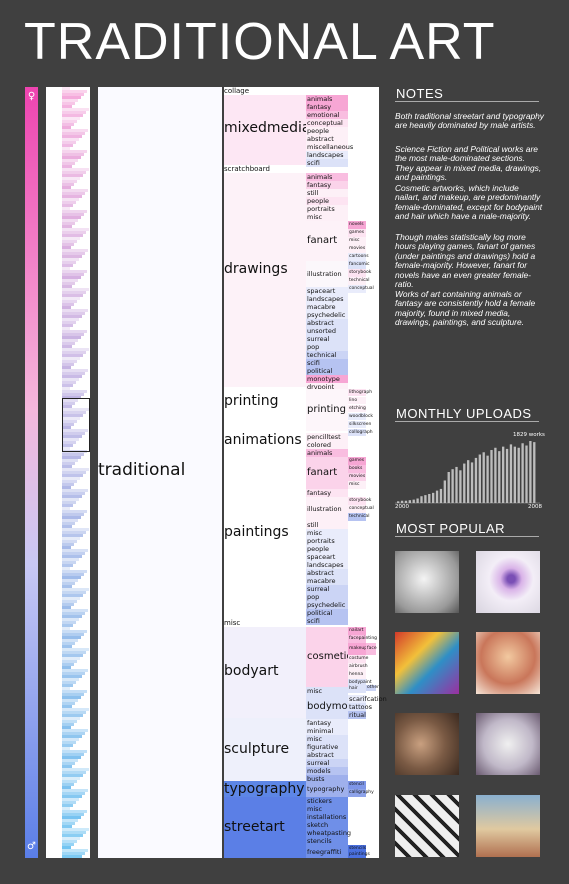  Describe the element at coordinates (323, 747) in the screenshot. I see `subcategory-sculpture: figurative` at that location.